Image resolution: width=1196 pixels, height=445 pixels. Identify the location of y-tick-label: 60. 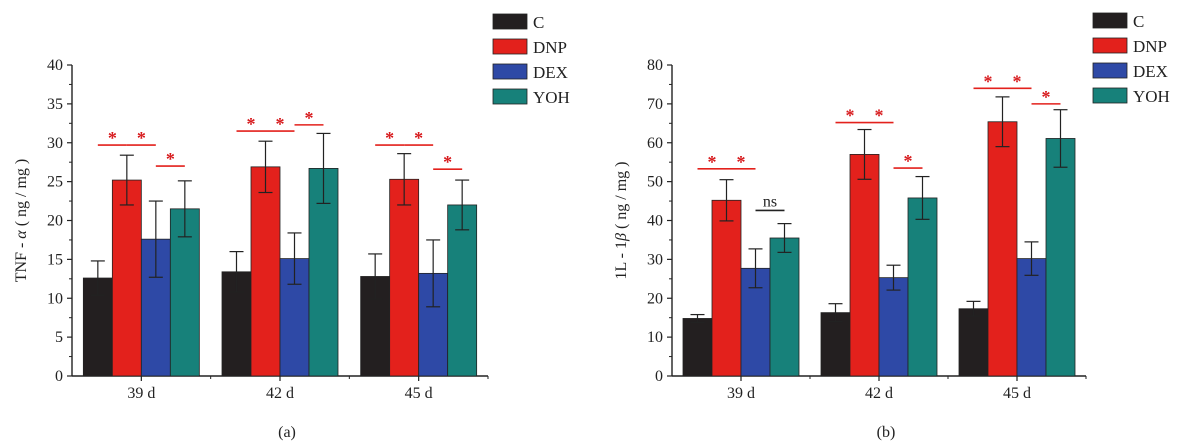
(655, 143).